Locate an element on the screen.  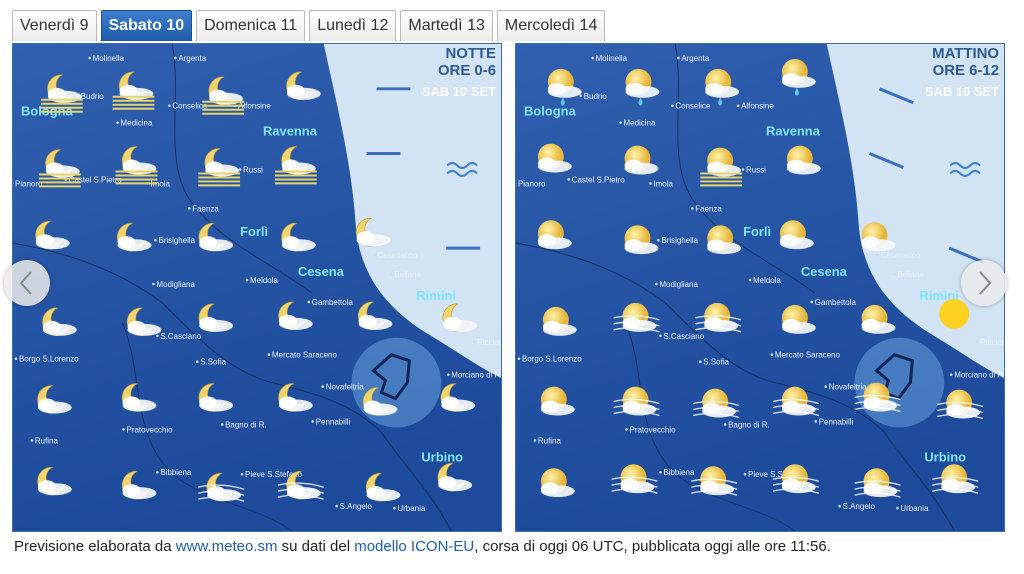
city-label: Bologna is located at coordinates (550, 111).